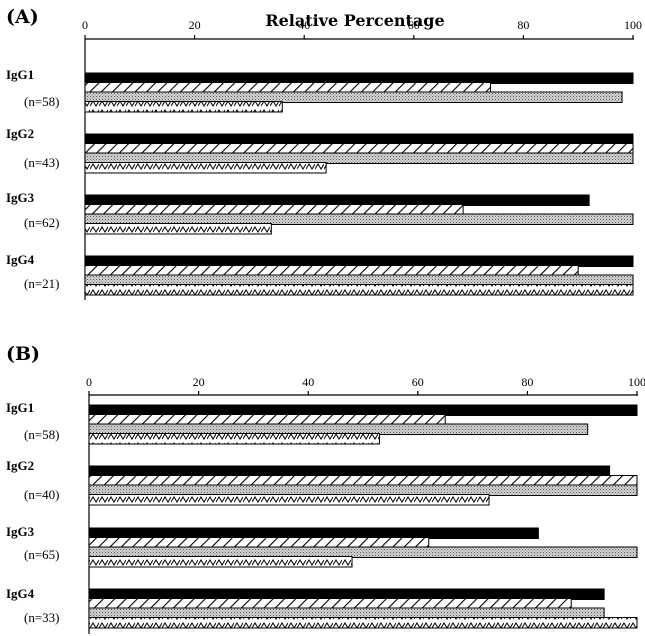  What do you see at coordinates (289, 500) in the screenshot?
I see `bar-b-igg2-zigzag` at bounding box center [289, 500].